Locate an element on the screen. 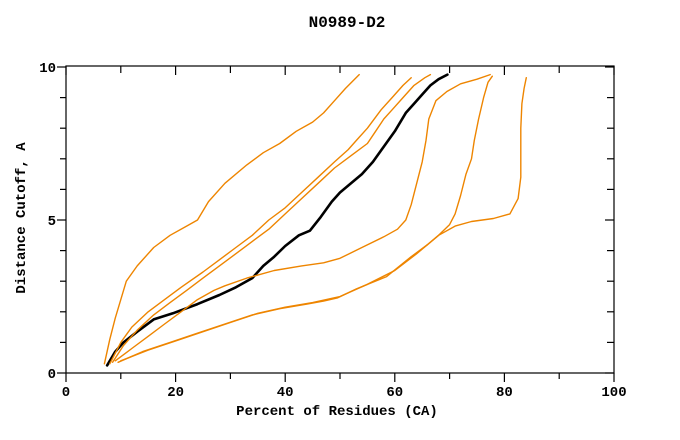 The width and height of the screenshot is (680, 440). x-tick-label-20: 20 is located at coordinates (175, 393).